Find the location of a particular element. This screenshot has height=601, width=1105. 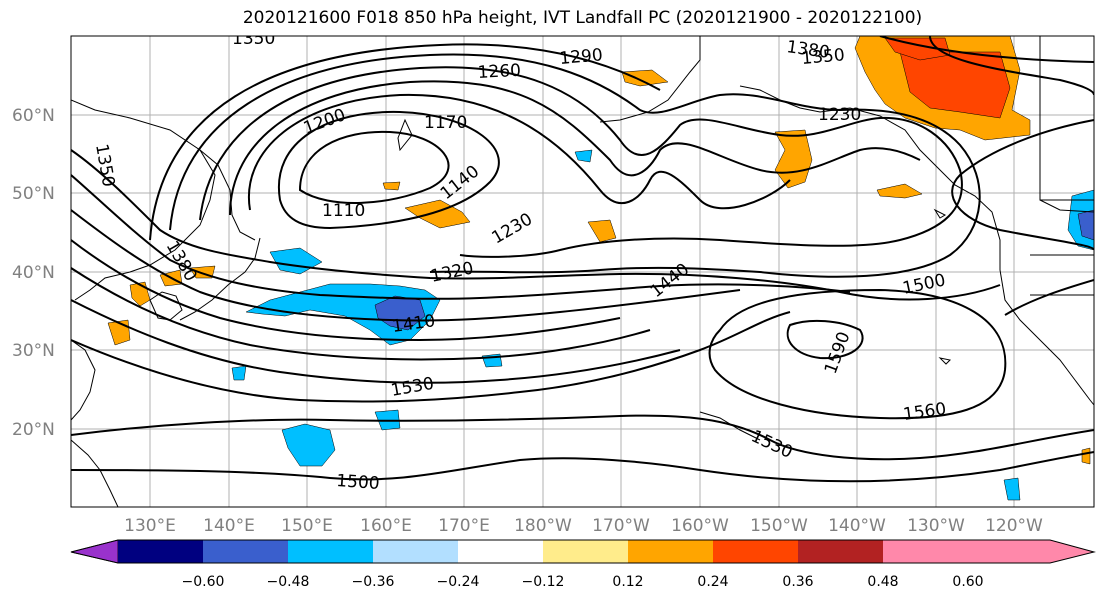

lon-label: 160°E is located at coordinates (386, 526).